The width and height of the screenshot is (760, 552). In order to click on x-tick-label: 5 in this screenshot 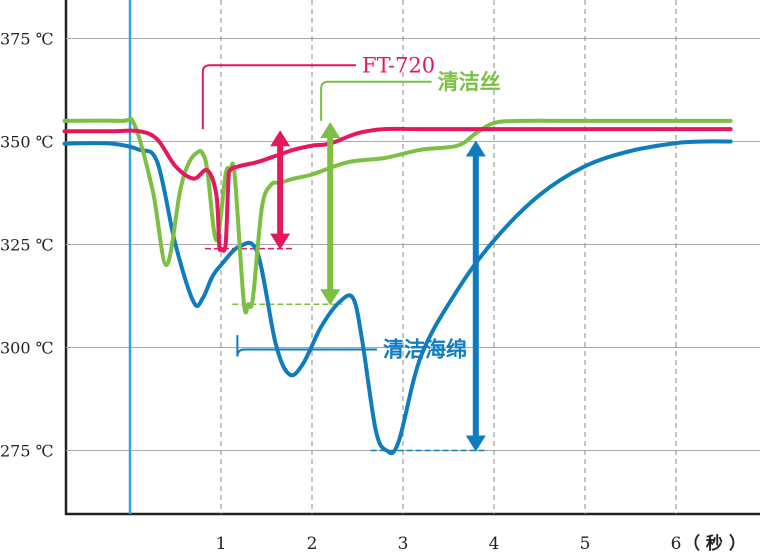, I will do `click(585, 543)`.